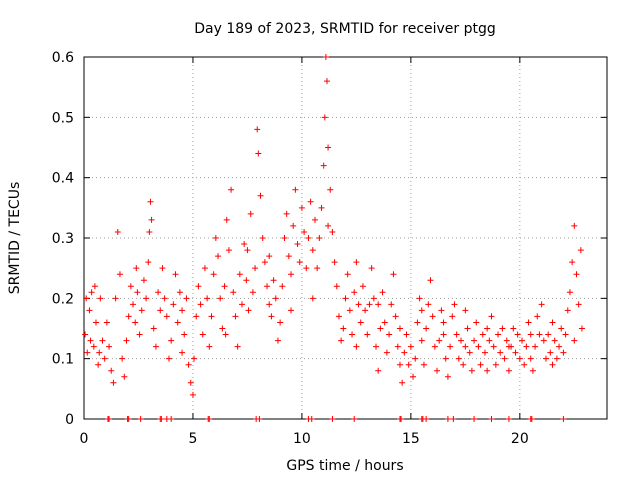  Describe the element at coordinates (344, 466) in the screenshot. I see `x-axis-label: GPS time / hours` at that location.